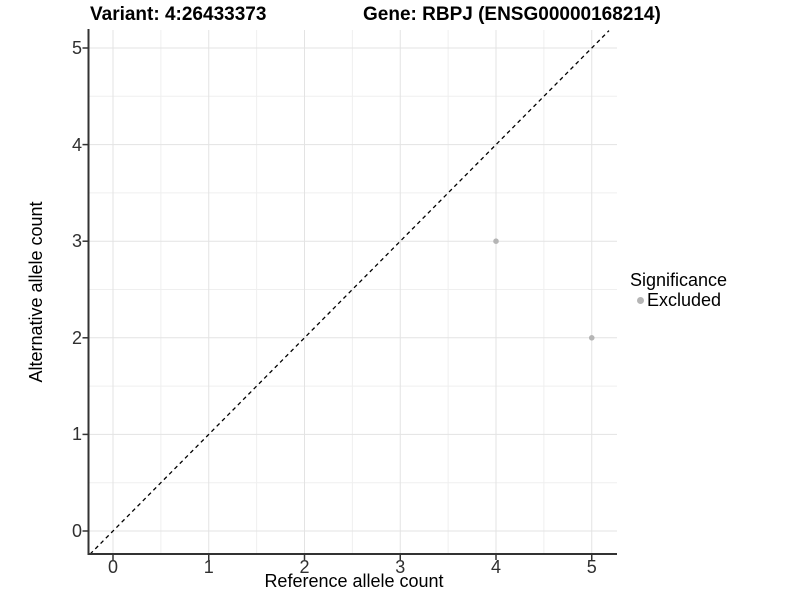 This screenshot has height=600, width=800. What do you see at coordinates (76, 531) in the screenshot?
I see `y-tick-label: 0` at bounding box center [76, 531].